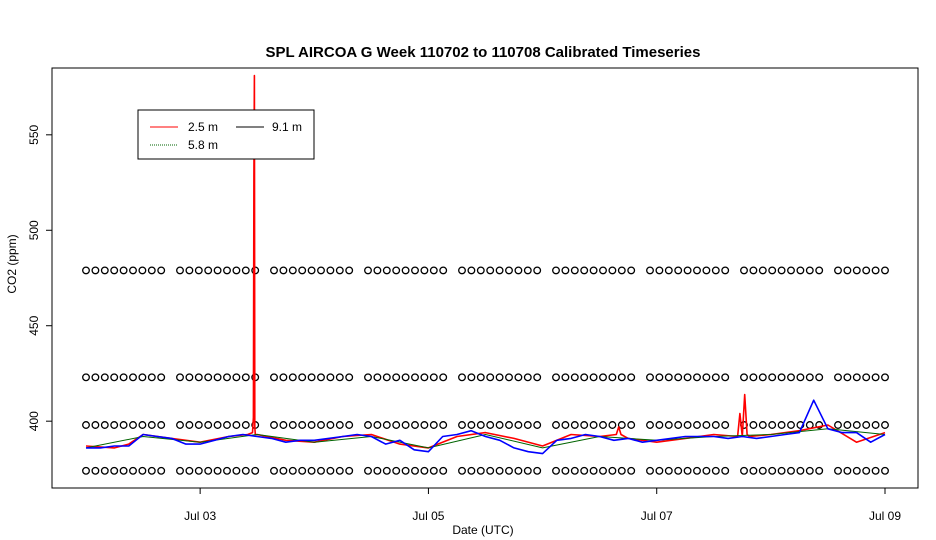 The image size is (936, 540). I want to click on series-line-5-8-m, so click(485, 438).